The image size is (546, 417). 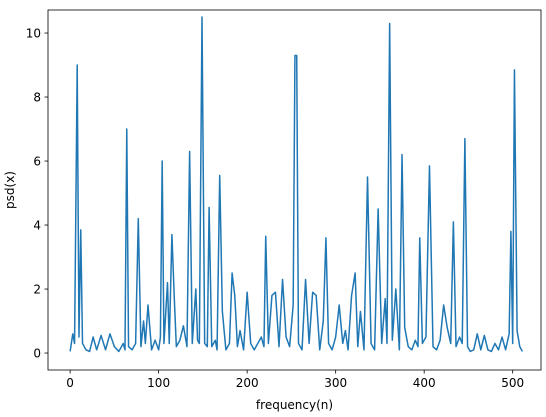 What do you see at coordinates (37, 162) in the screenshot?
I see `y-tick-label: 6` at bounding box center [37, 162].